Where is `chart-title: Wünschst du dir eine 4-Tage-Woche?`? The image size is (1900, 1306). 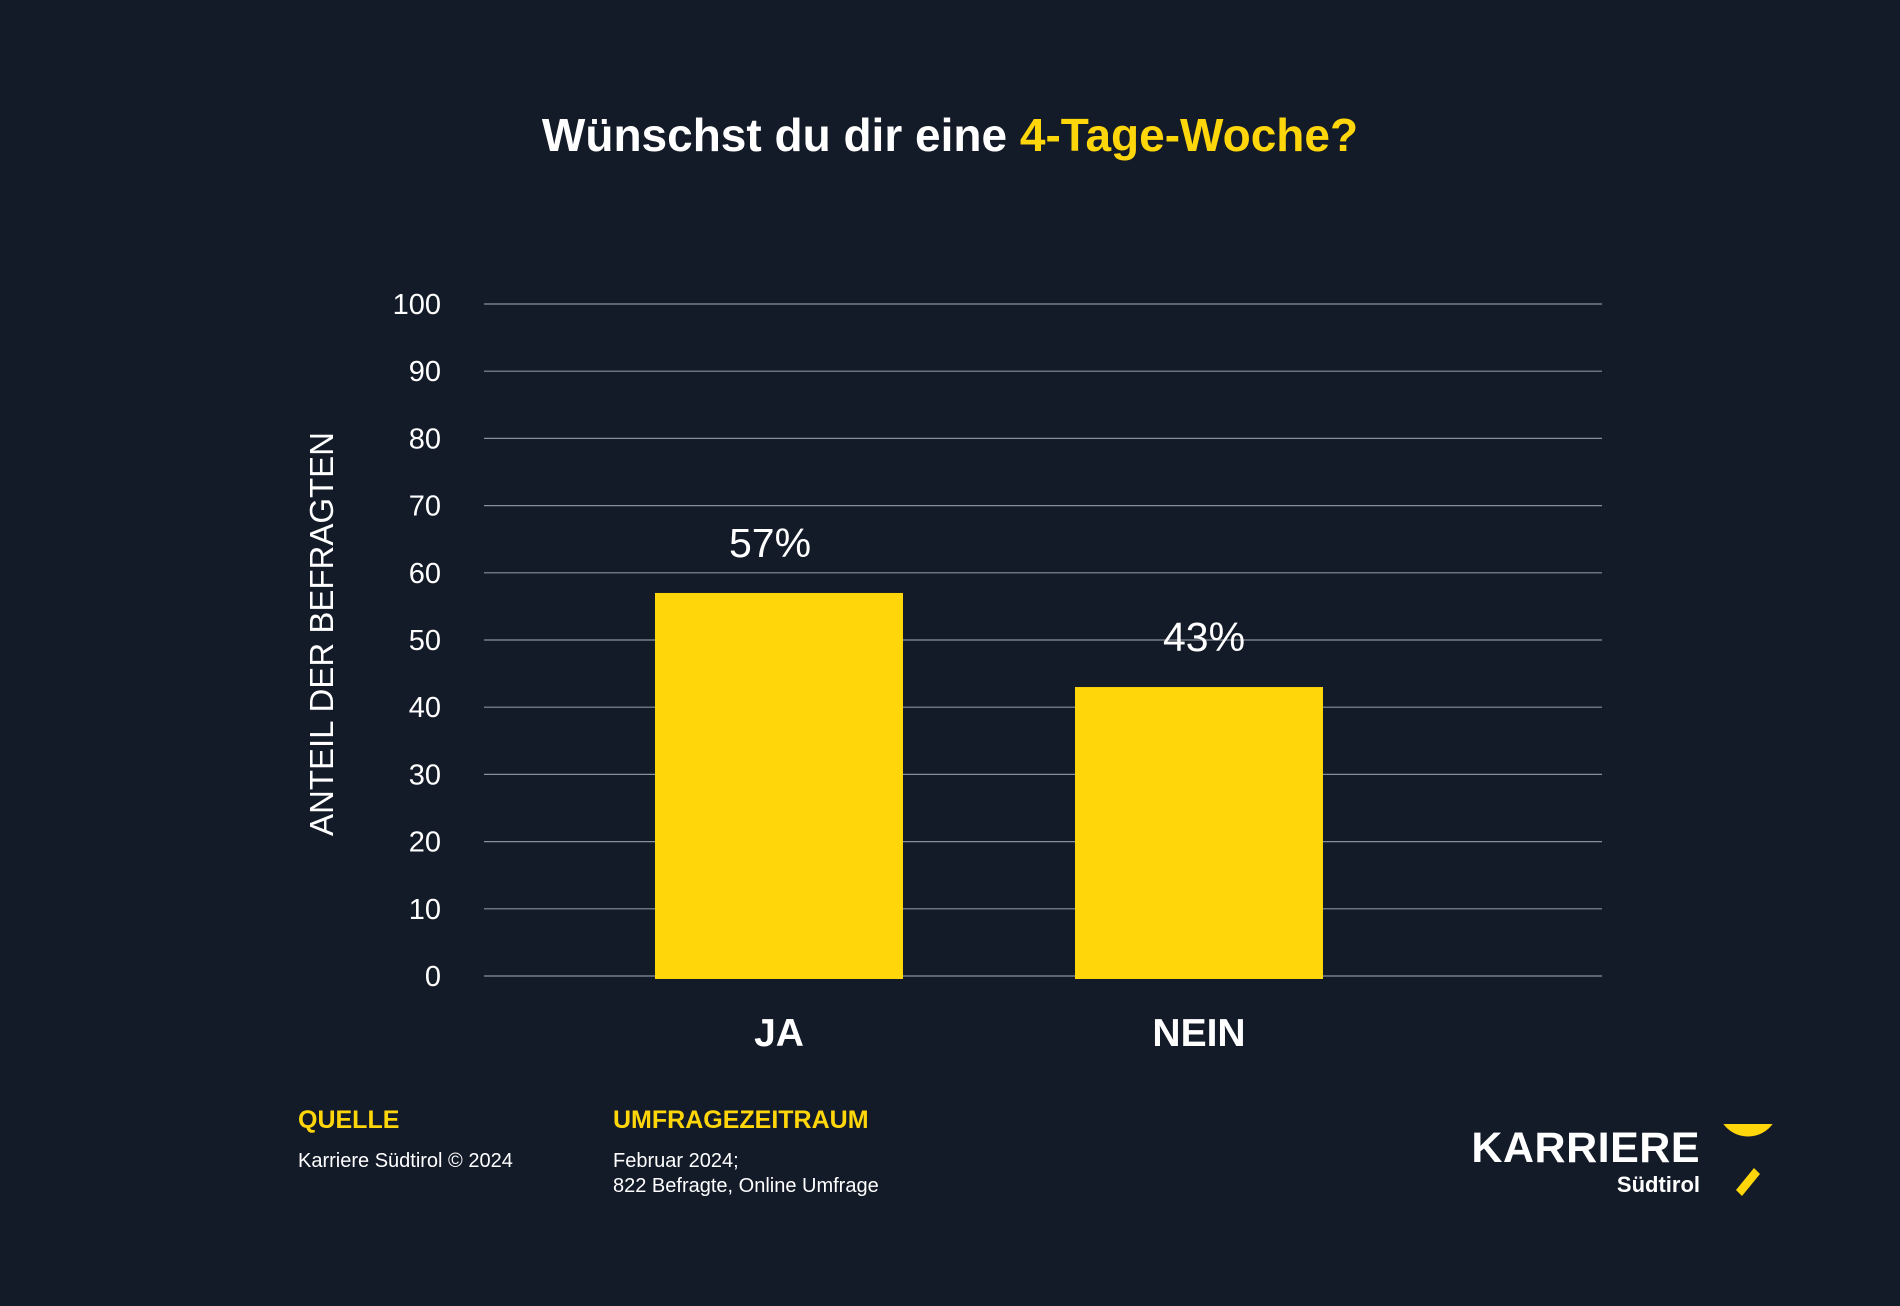 chart-title: Wünschst du dir eine 4-Tage-Woche? is located at coordinates (950, 135).